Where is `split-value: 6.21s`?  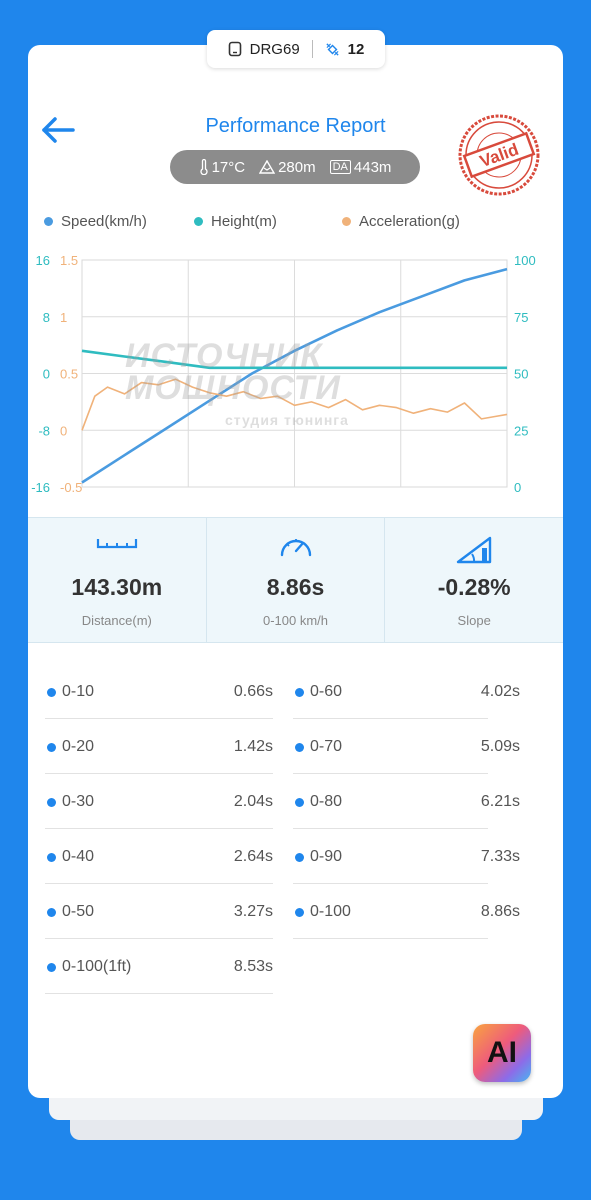 split-value: 6.21s is located at coordinates (500, 801).